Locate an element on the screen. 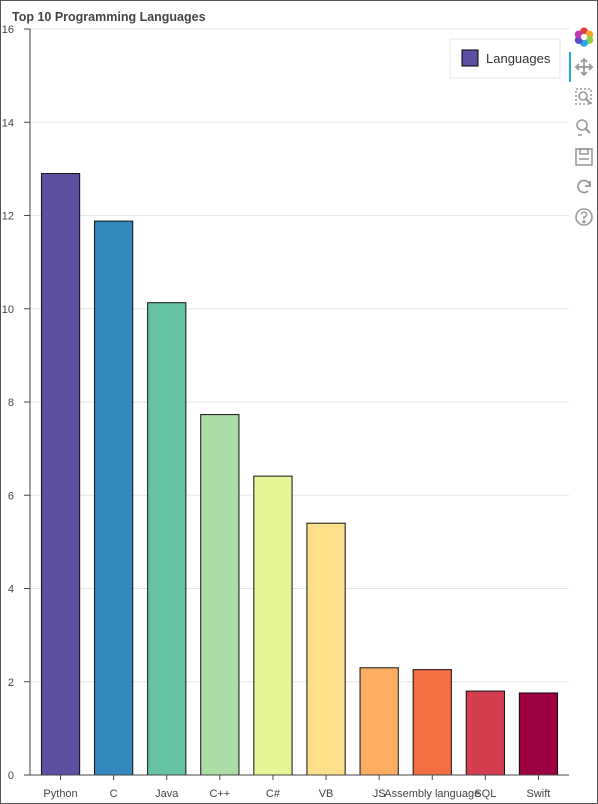 The image size is (598, 804). legend-swatch is located at coordinates (470, 58).